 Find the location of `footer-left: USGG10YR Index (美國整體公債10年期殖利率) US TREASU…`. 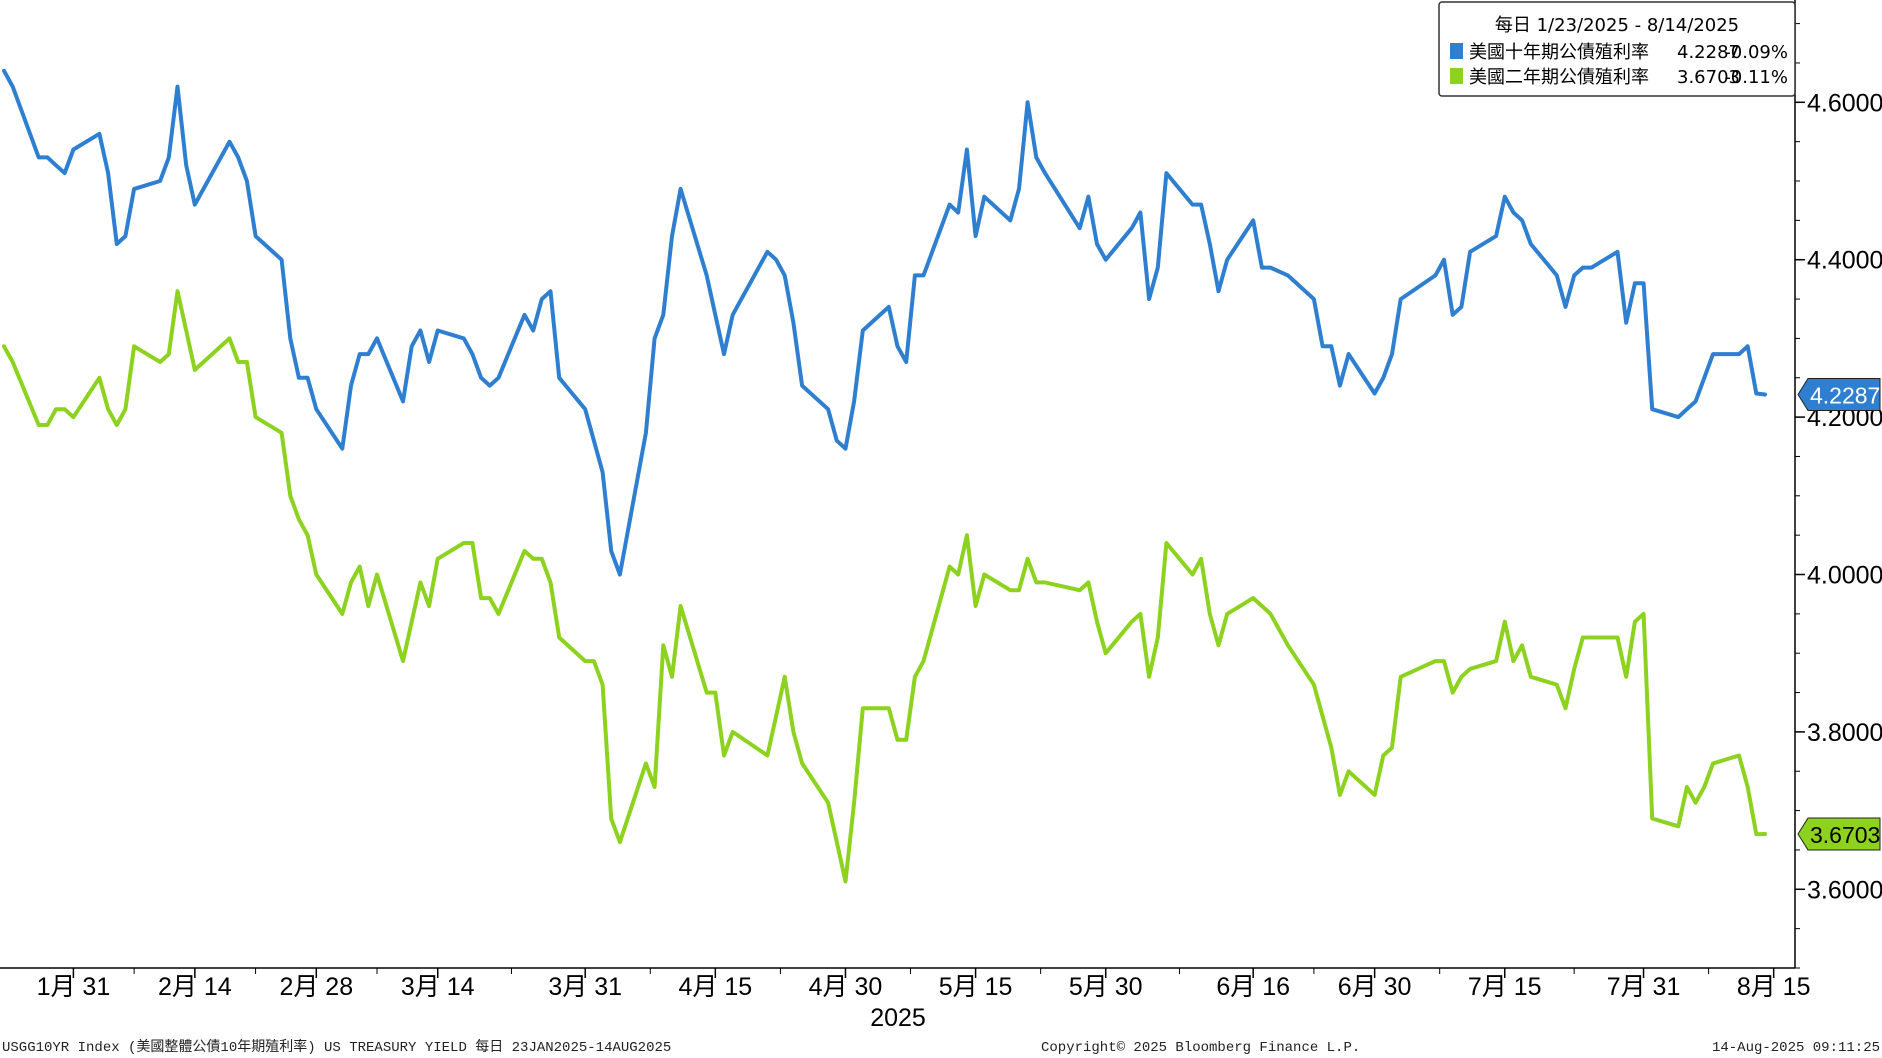

footer-left: USGG10YR Index (美國整體公債10年期殖利率) US TREASU… is located at coordinates (336, 1047).